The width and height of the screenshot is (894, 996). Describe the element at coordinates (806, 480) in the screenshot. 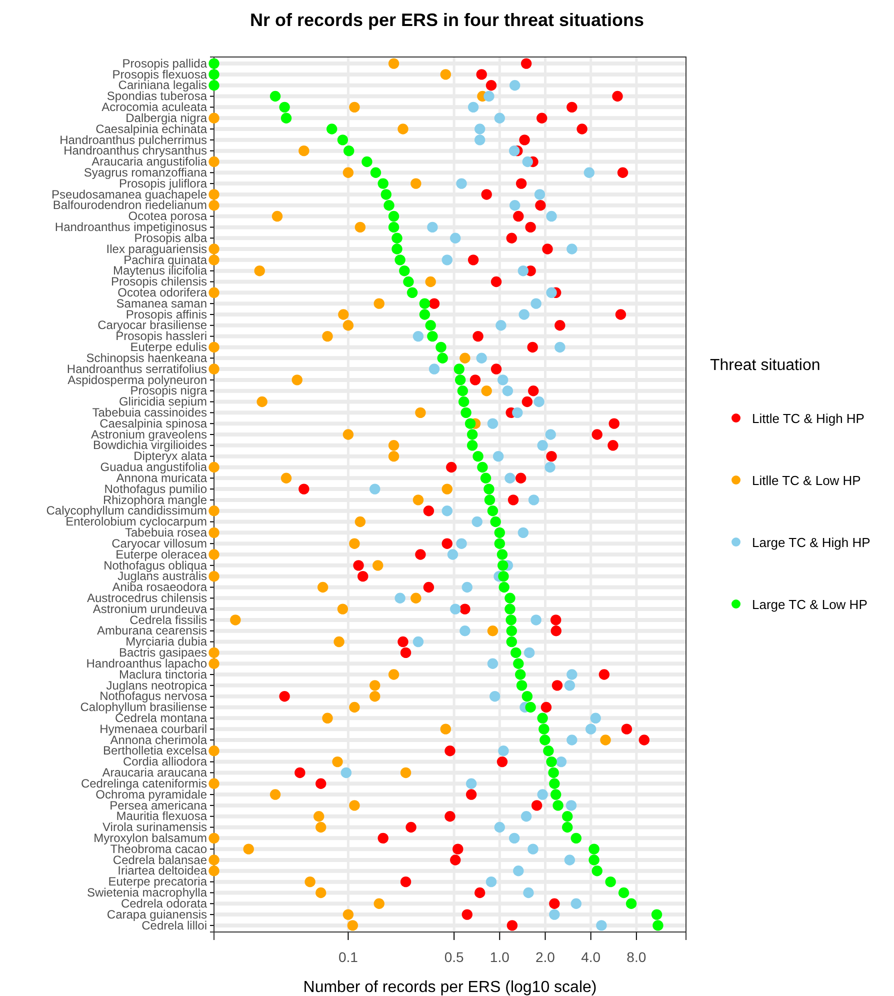

I see `legend-label: Litlle TC & Low HP` at that location.